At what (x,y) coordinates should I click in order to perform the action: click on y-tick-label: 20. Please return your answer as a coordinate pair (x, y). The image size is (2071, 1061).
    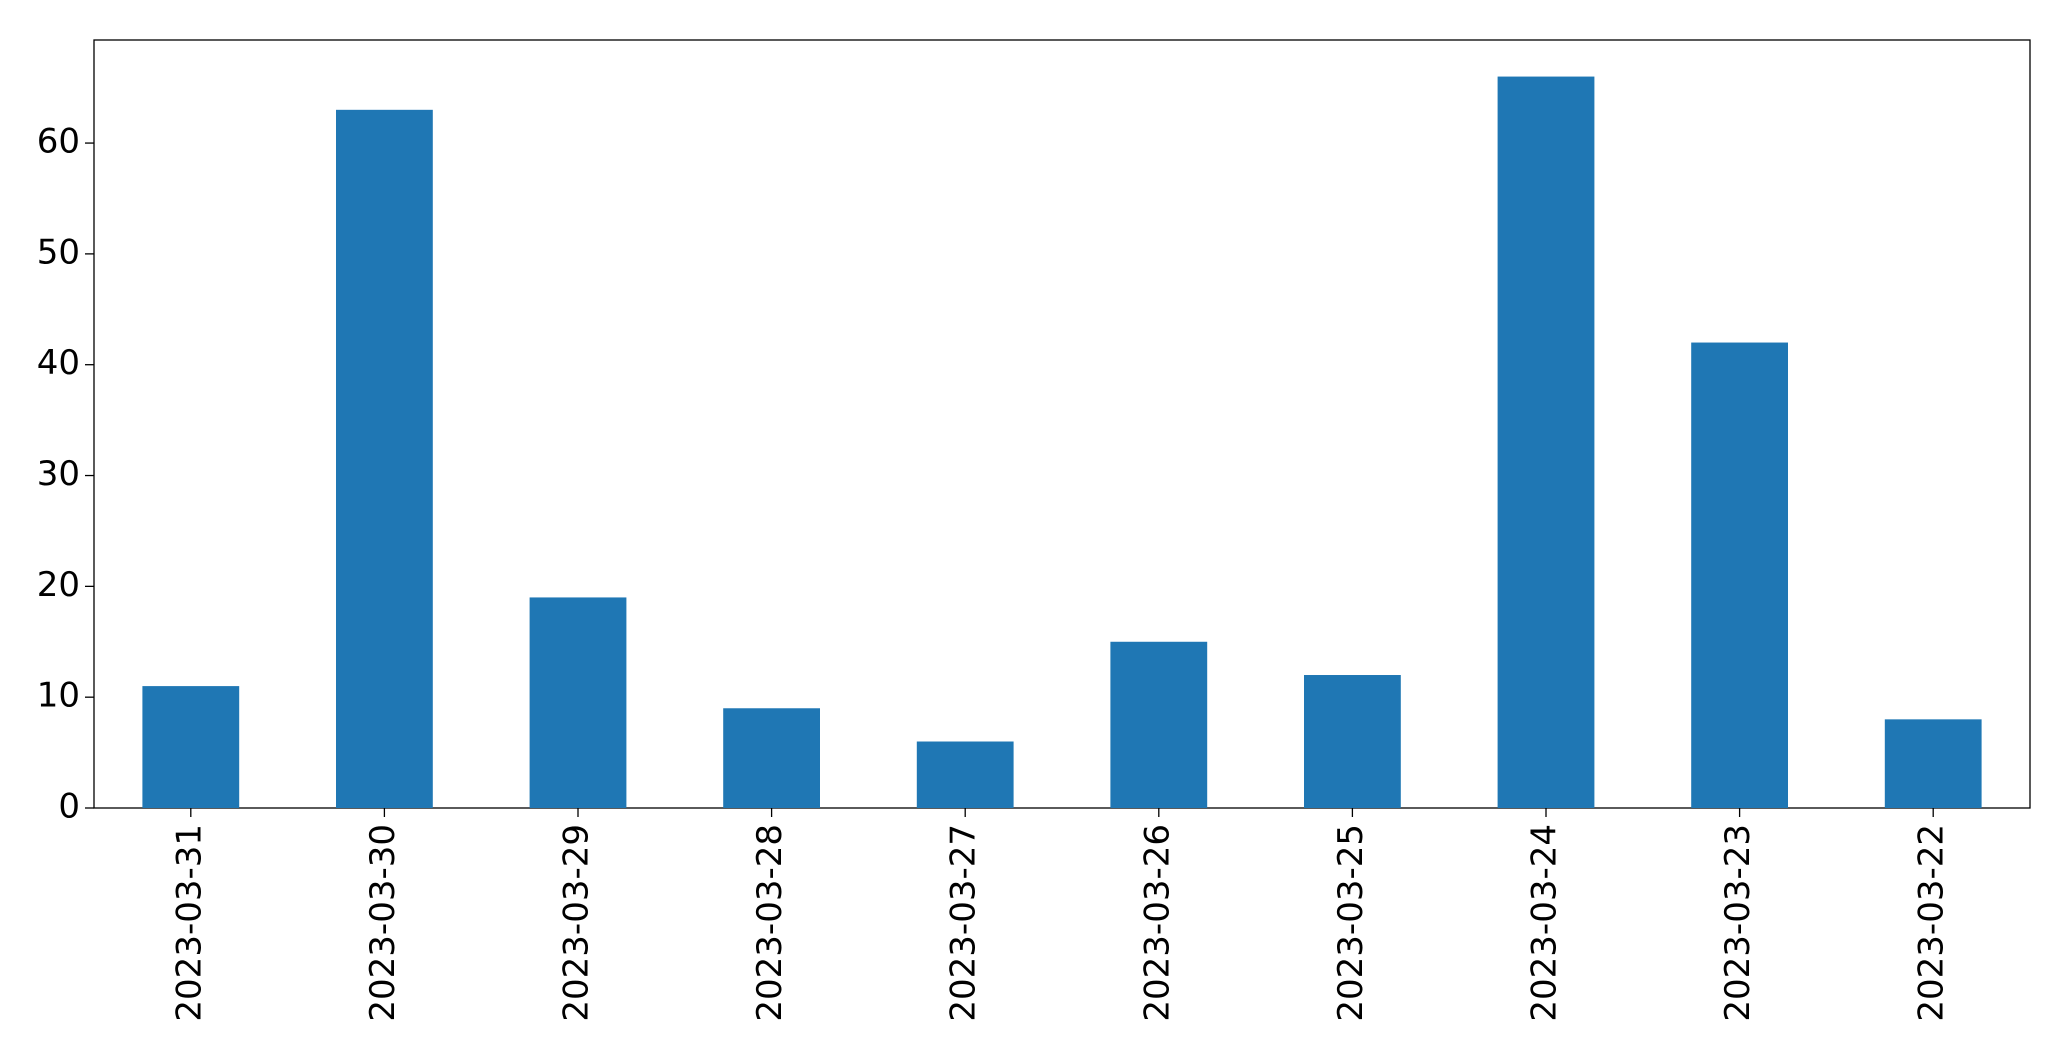
    Looking at the image, I should click on (58, 585).